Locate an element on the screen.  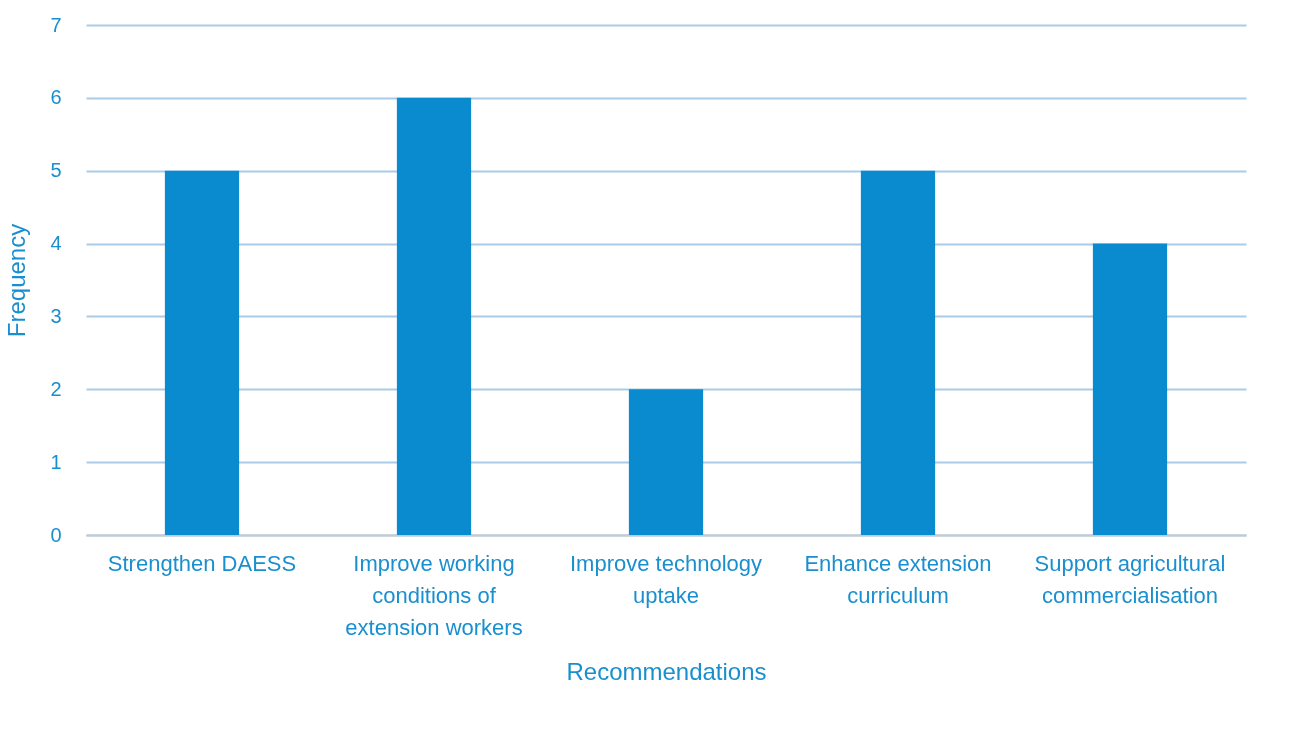
x-tick-label: Support agricultural commercialisation is located at coordinates (1130, 579).